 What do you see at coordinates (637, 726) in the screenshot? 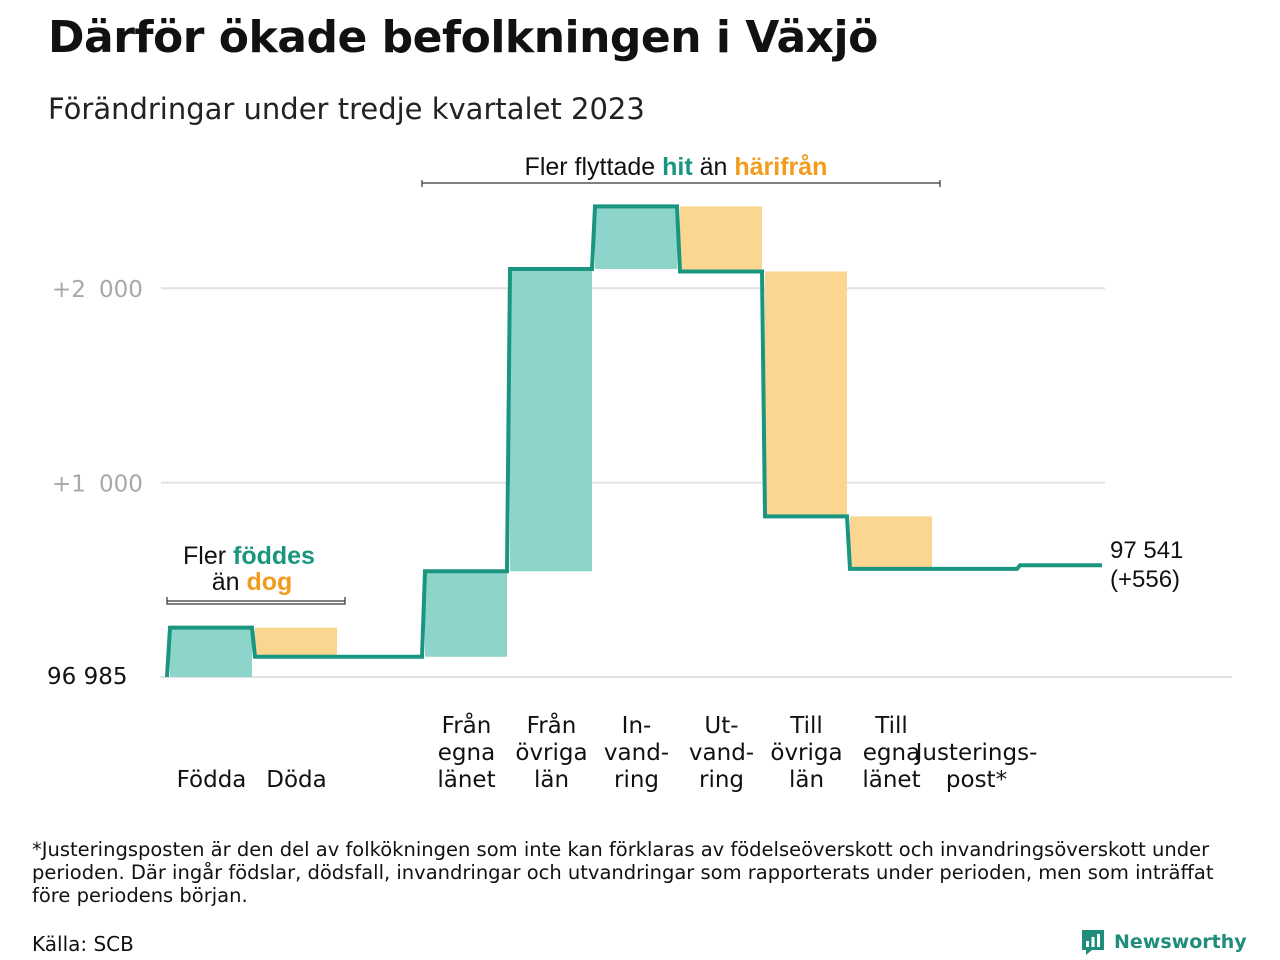
I see `category-label-line: In-` at bounding box center [637, 726].